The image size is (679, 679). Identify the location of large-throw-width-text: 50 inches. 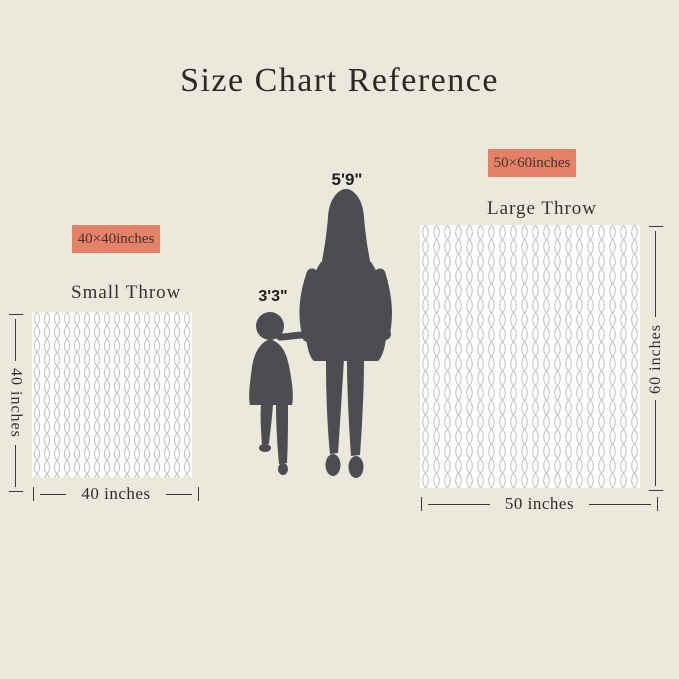
(539, 503).